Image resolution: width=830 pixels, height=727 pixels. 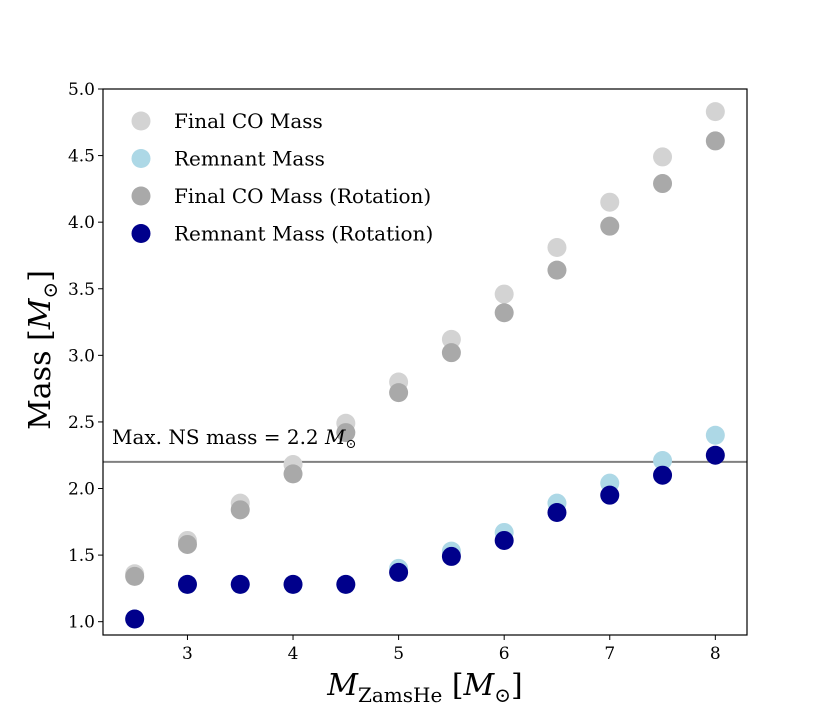 What do you see at coordinates (609, 654) in the screenshot?
I see `x-tick-label: 7` at bounding box center [609, 654].